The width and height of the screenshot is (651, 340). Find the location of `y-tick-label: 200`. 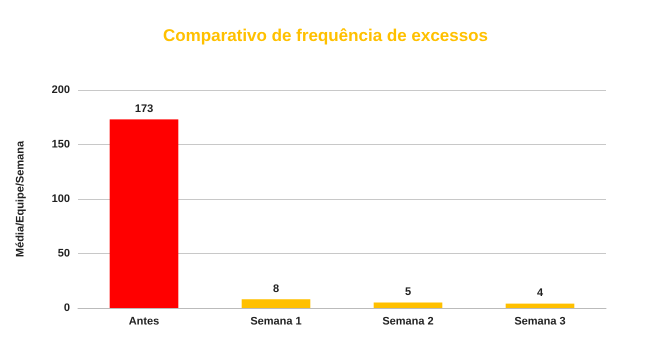

y-tick-label: 200 is located at coordinates (61, 90).